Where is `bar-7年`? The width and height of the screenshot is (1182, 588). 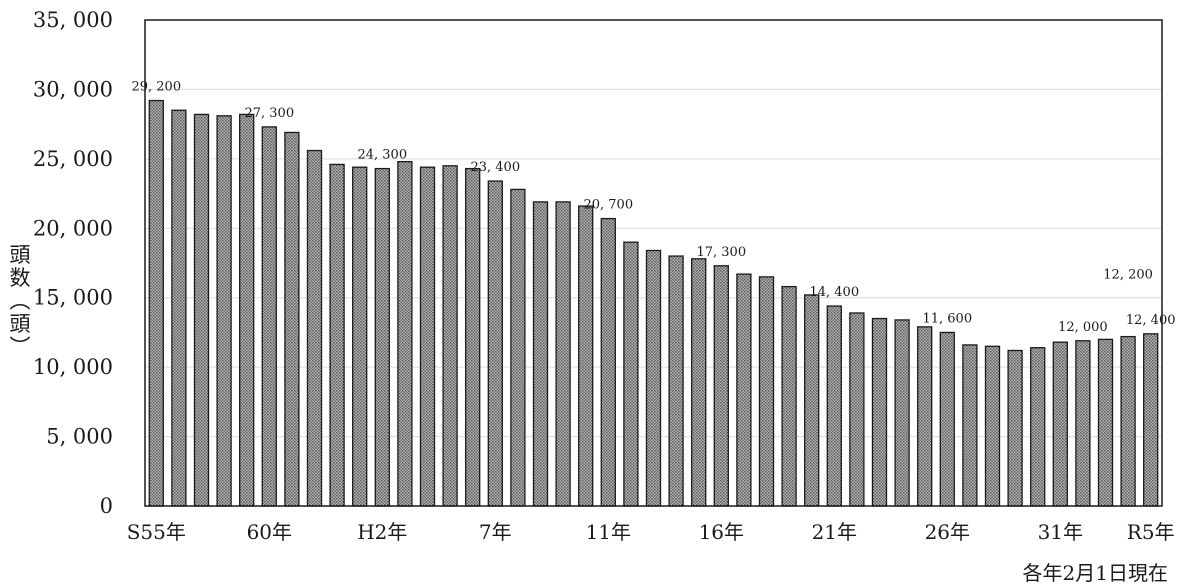
bar-7年 is located at coordinates (495, 343).